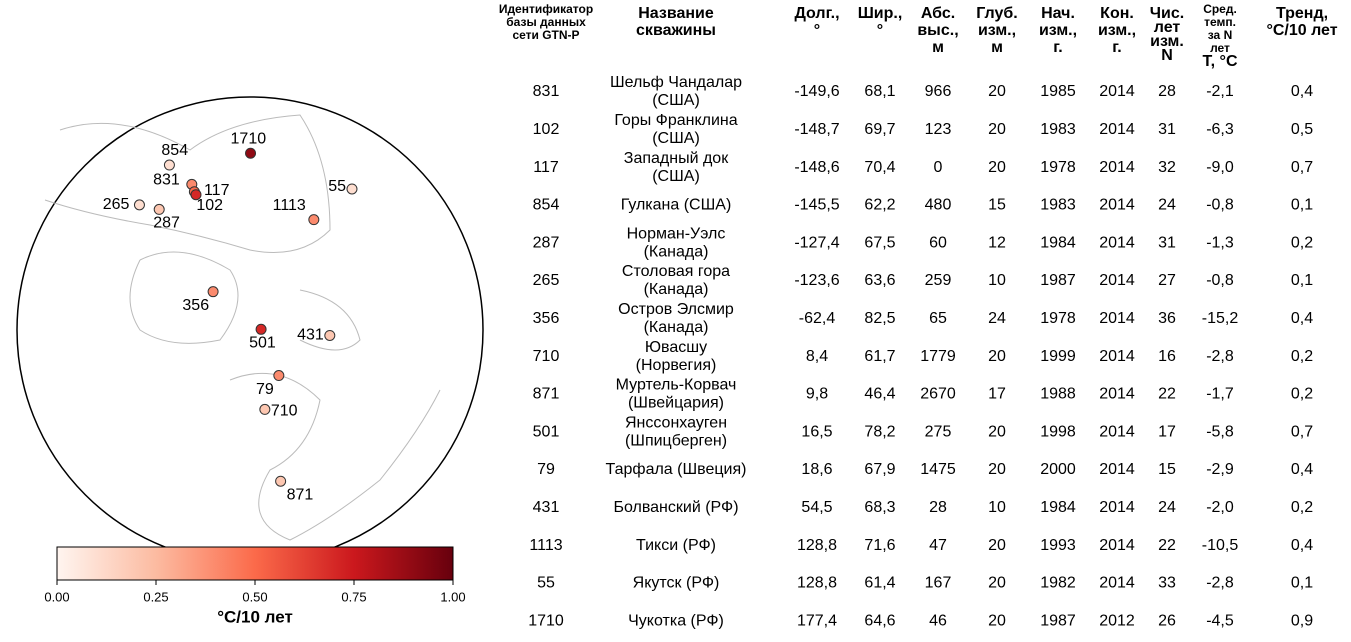 Image resolution: width=1351 pixels, height=642 pixels. What do you see at coordinates (1167, 13) in the screenshot?
I see `column-header: Чис.` at bounding box center [1167, 13].